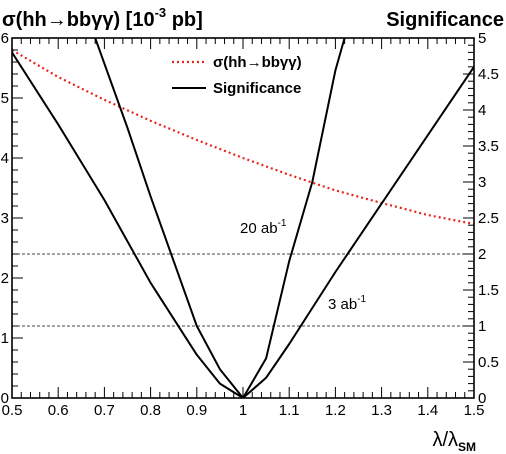 This screenshot has height=454, width=506. I want to click on x-tick-label: 0.9, so click(196, 410).